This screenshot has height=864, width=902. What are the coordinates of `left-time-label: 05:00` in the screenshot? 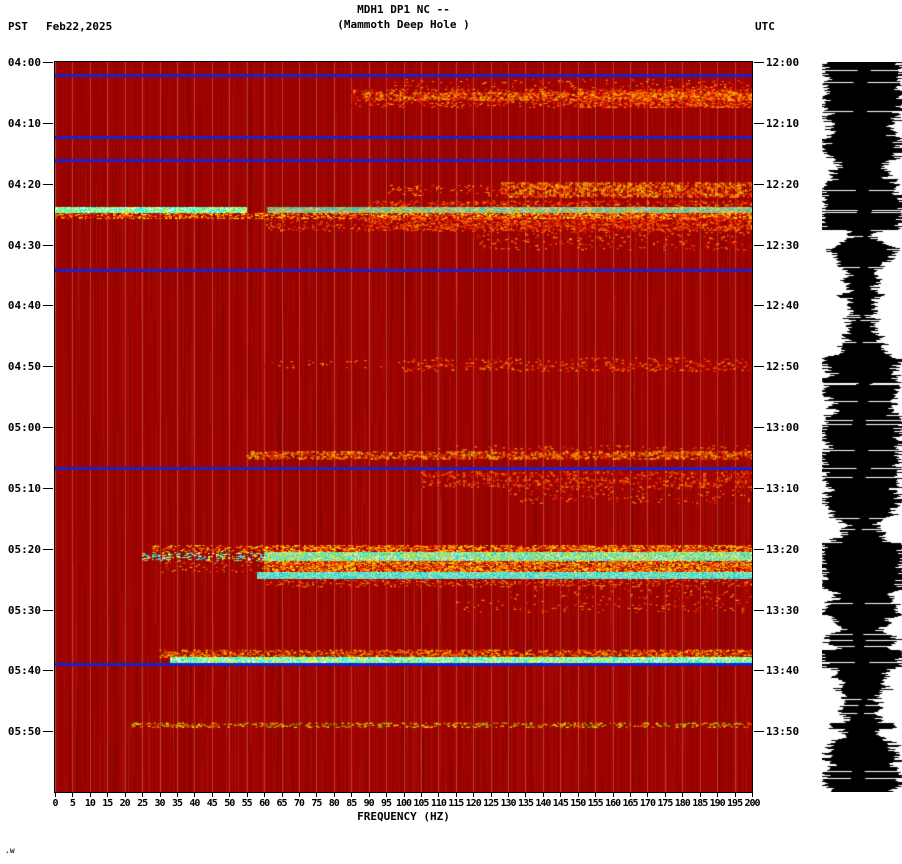 It's located at (24, 427).